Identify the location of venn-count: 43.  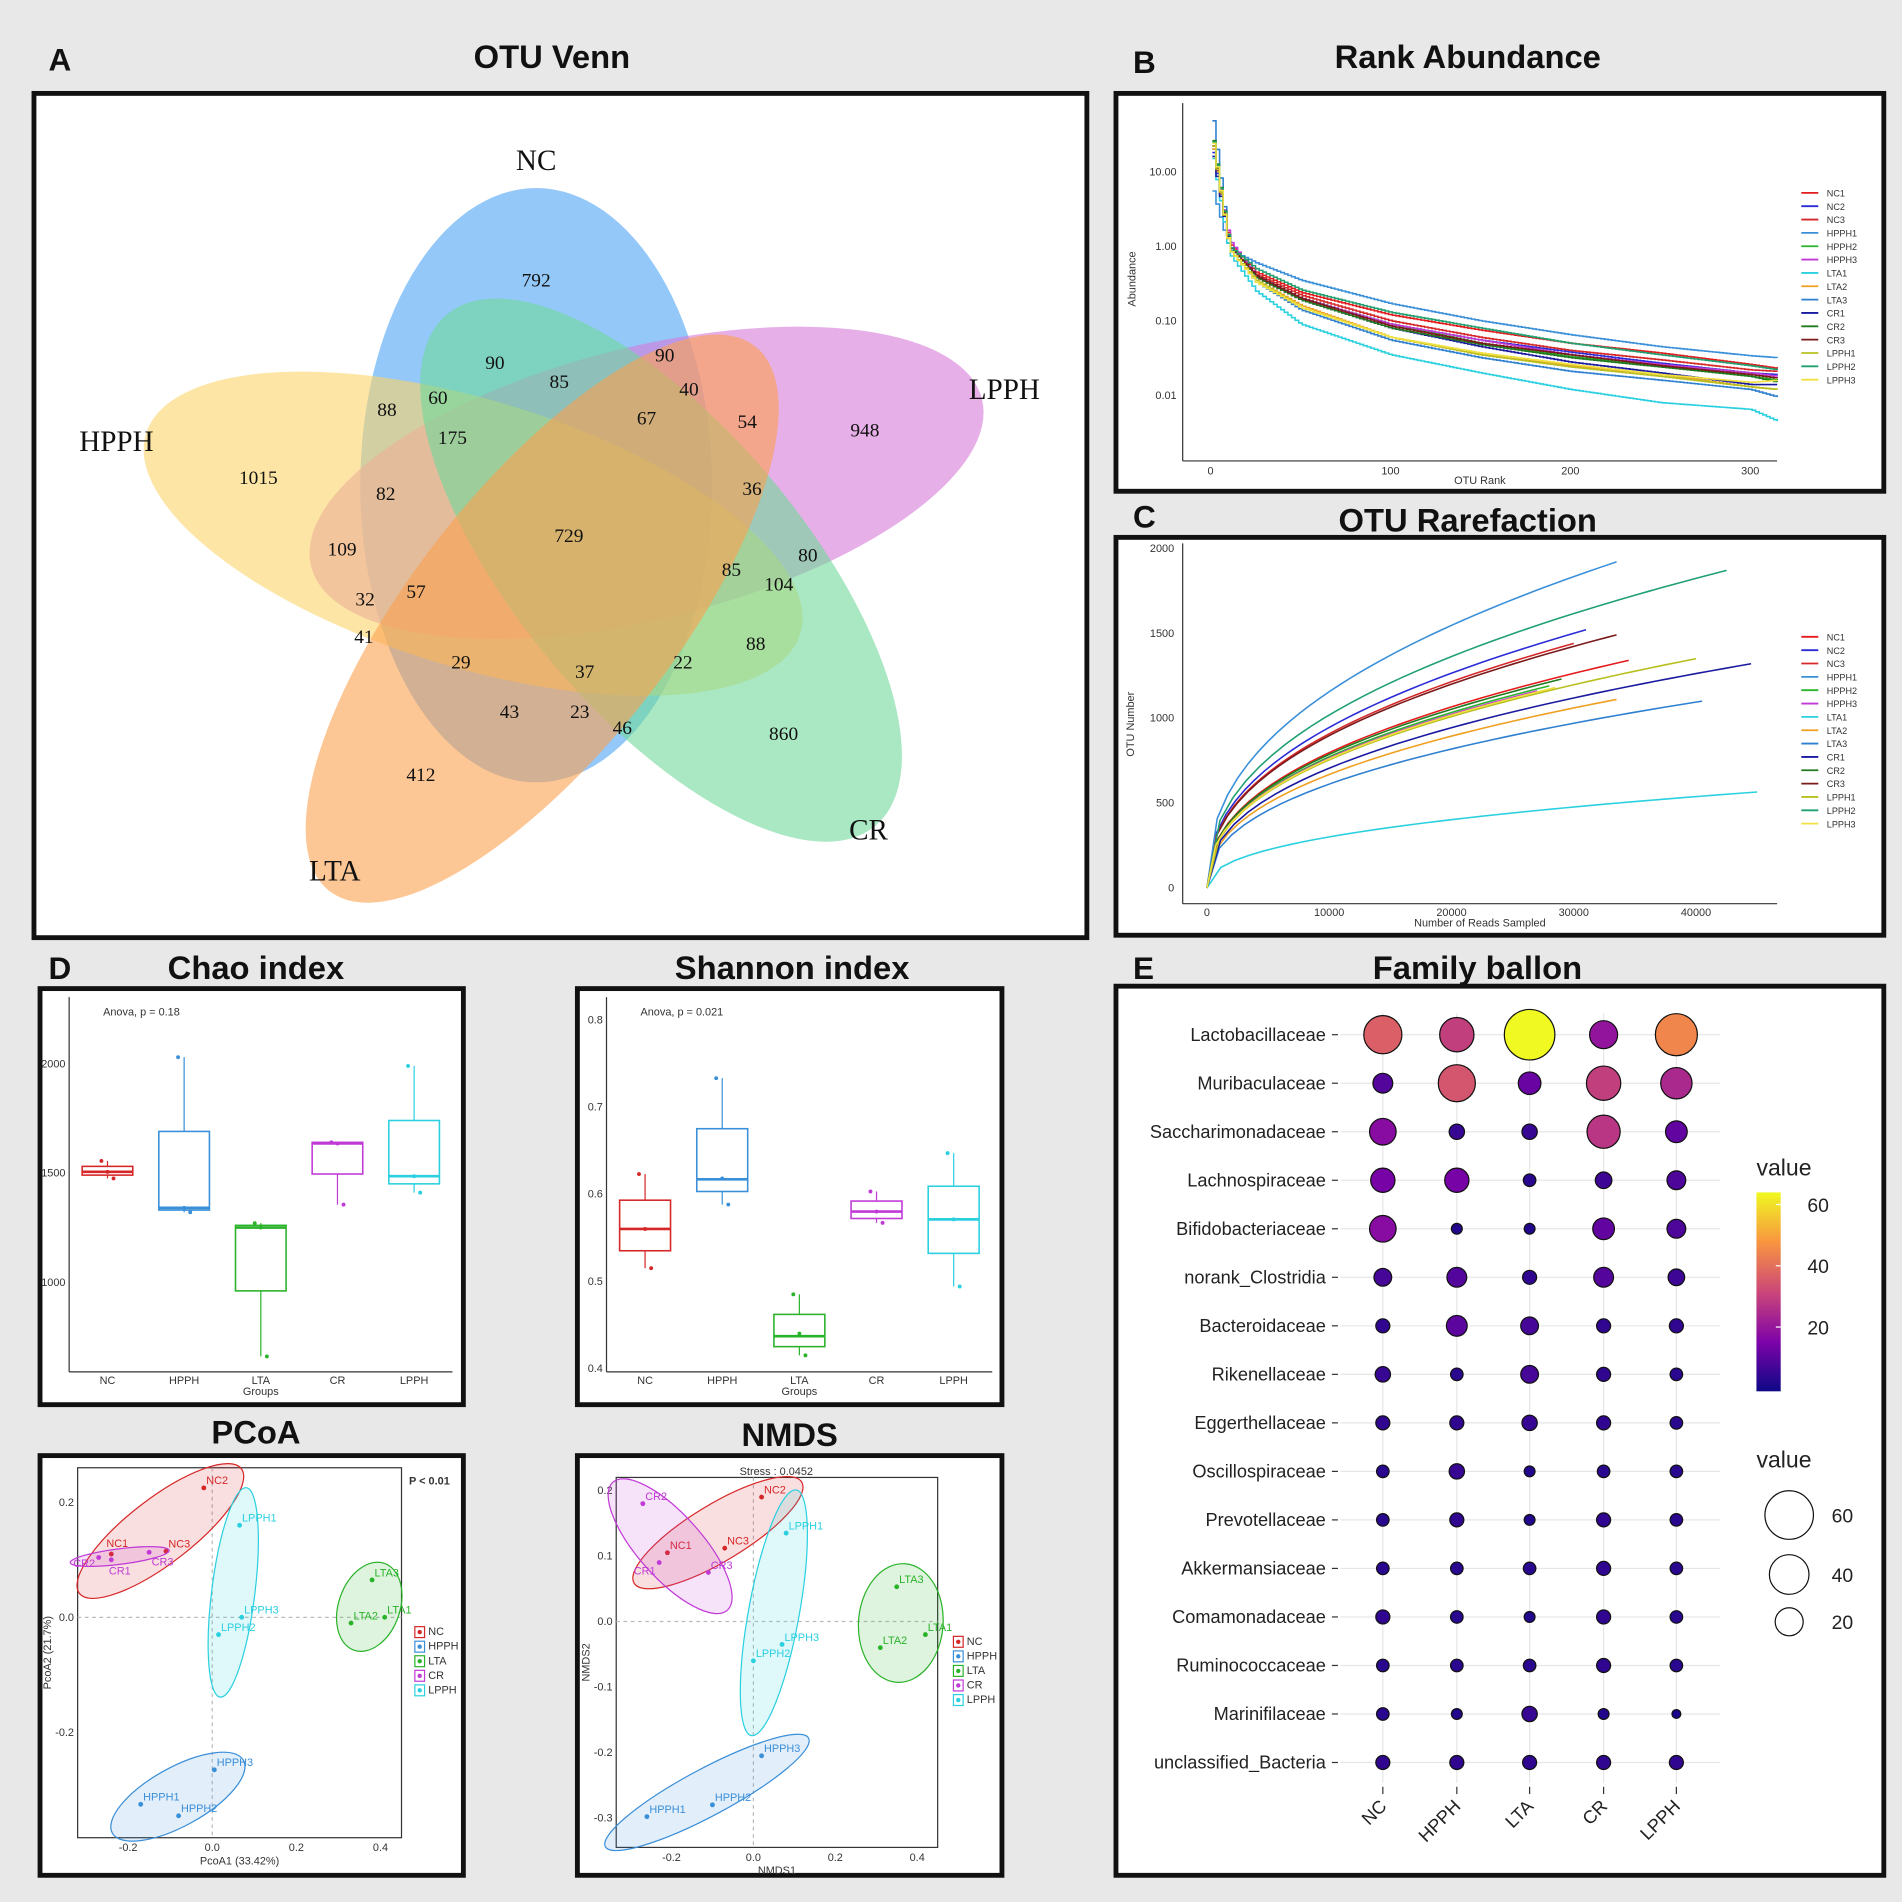
(509, 712).